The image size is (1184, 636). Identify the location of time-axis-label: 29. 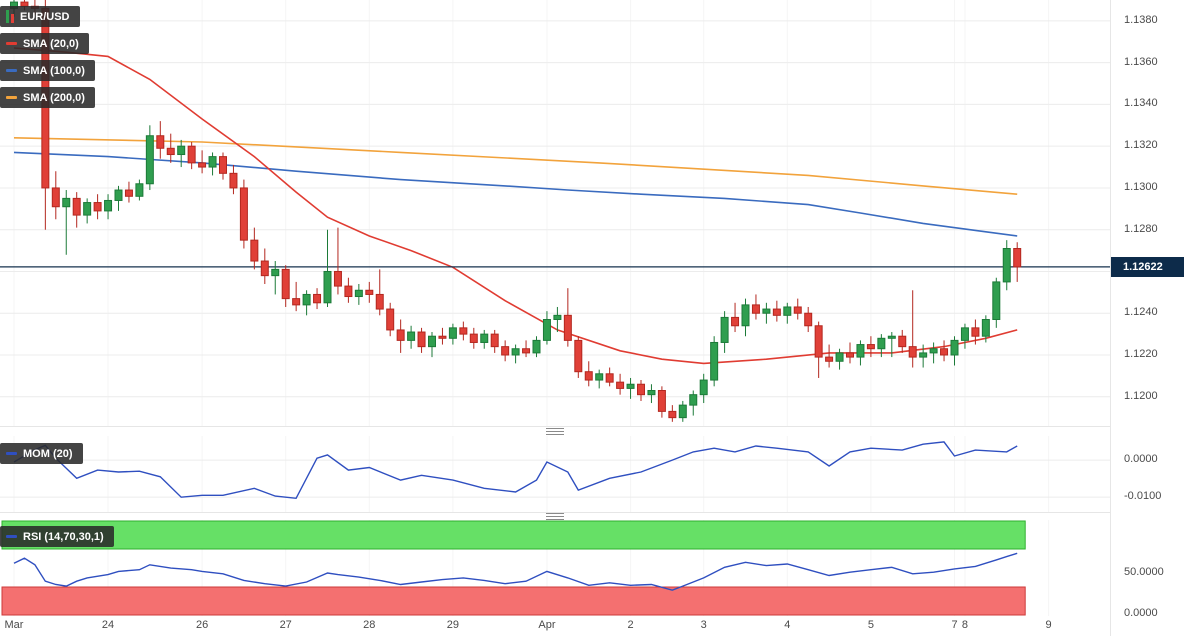
(453, 625).